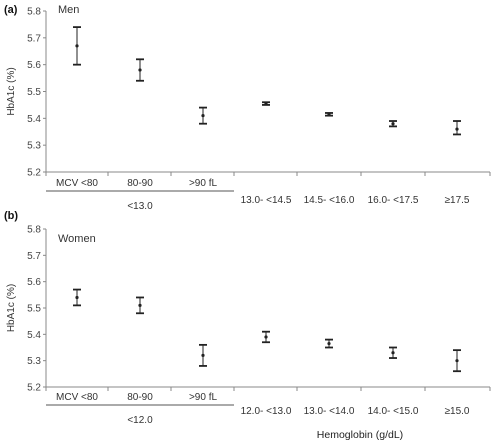  I want to click on panel-label: (a), so click(11, 10).